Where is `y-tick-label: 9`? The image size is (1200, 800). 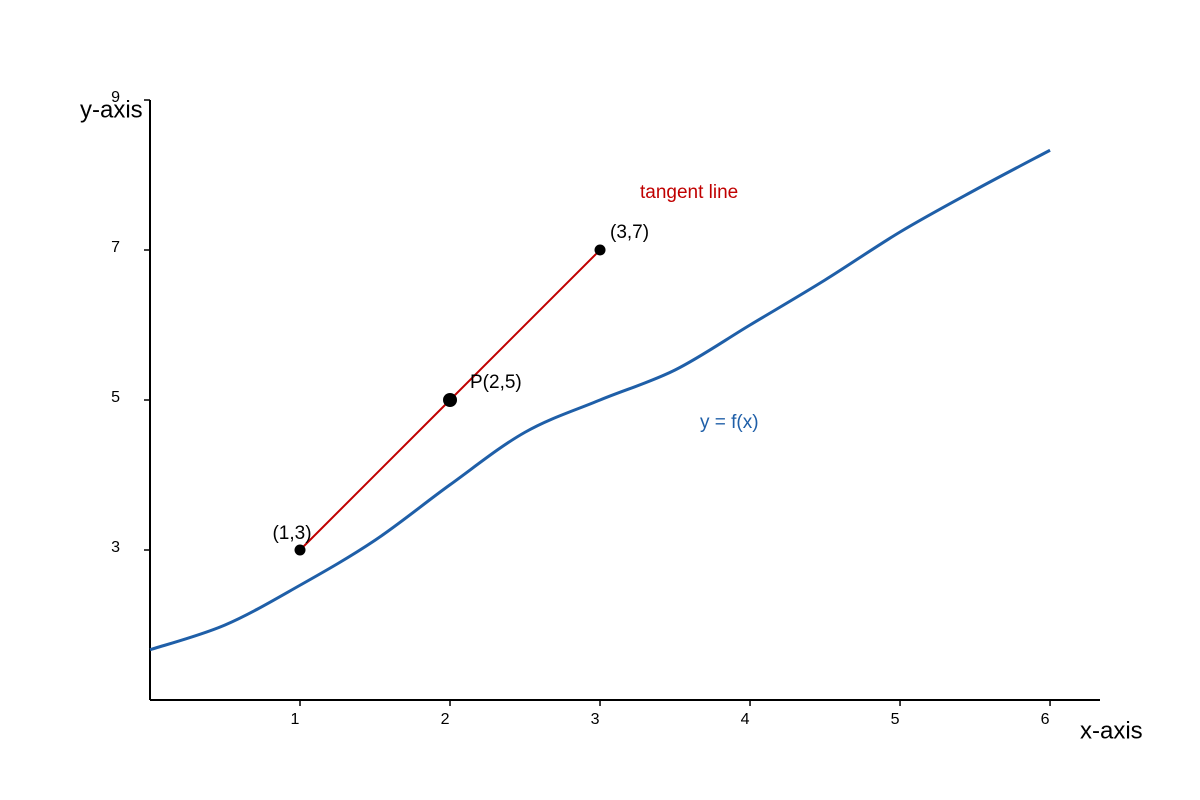 y-tick-label: 9 is located at coordinates (115, 97).